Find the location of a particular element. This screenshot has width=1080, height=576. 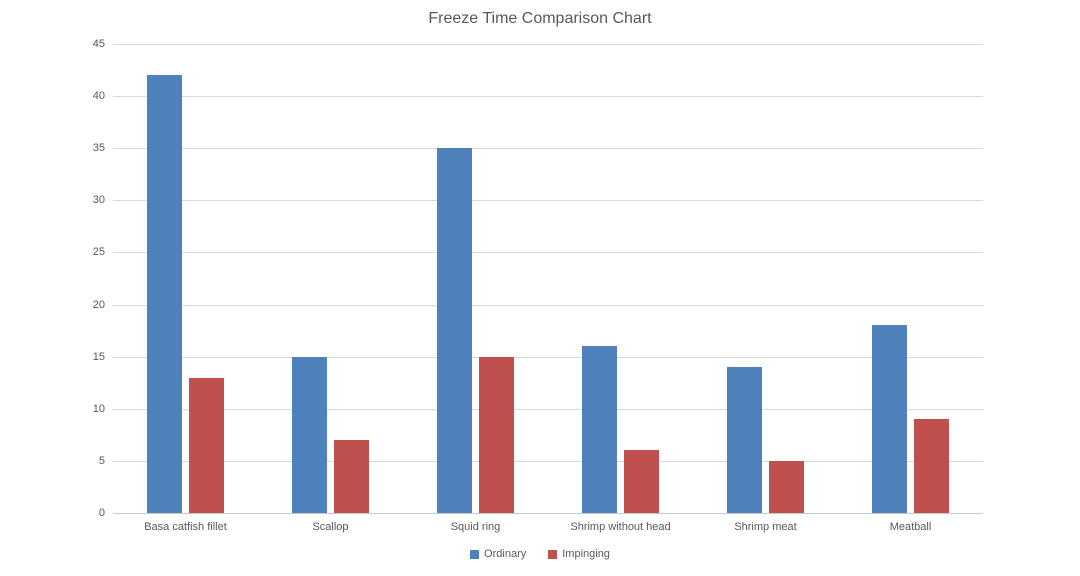

y-axis-tick-label: 15 is located at coordinates (98, 356).